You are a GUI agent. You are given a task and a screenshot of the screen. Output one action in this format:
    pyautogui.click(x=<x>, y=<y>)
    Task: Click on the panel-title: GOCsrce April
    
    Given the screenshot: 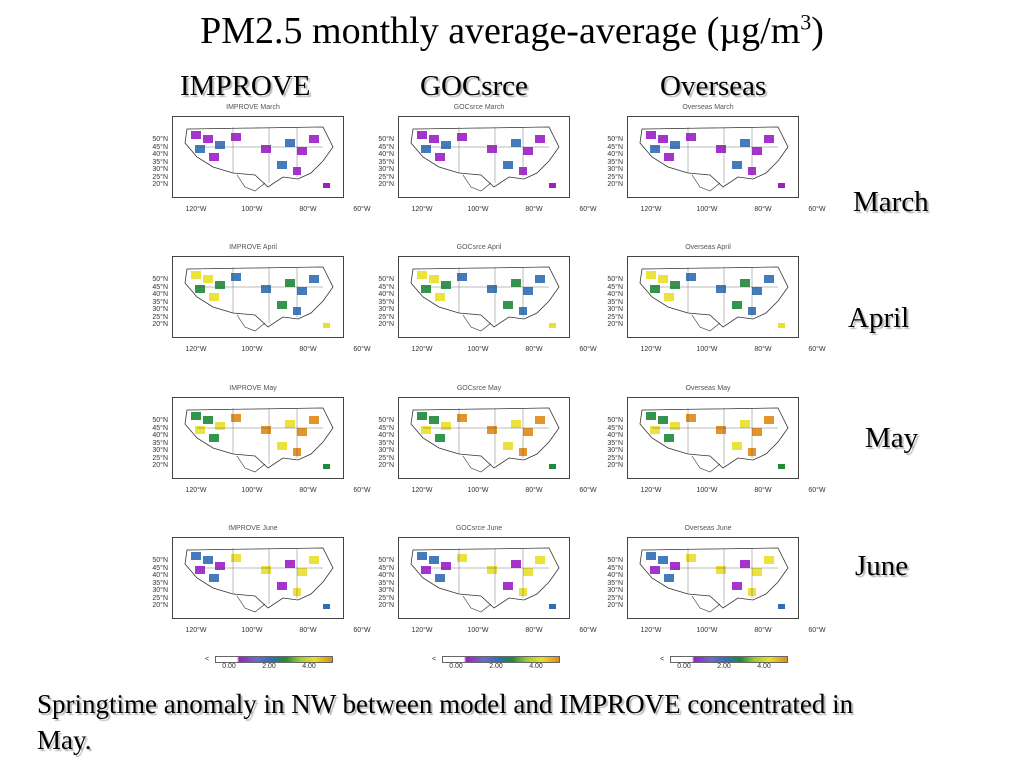 What is the action you would take?
    pyautogui.click(x=479, y=247)
    